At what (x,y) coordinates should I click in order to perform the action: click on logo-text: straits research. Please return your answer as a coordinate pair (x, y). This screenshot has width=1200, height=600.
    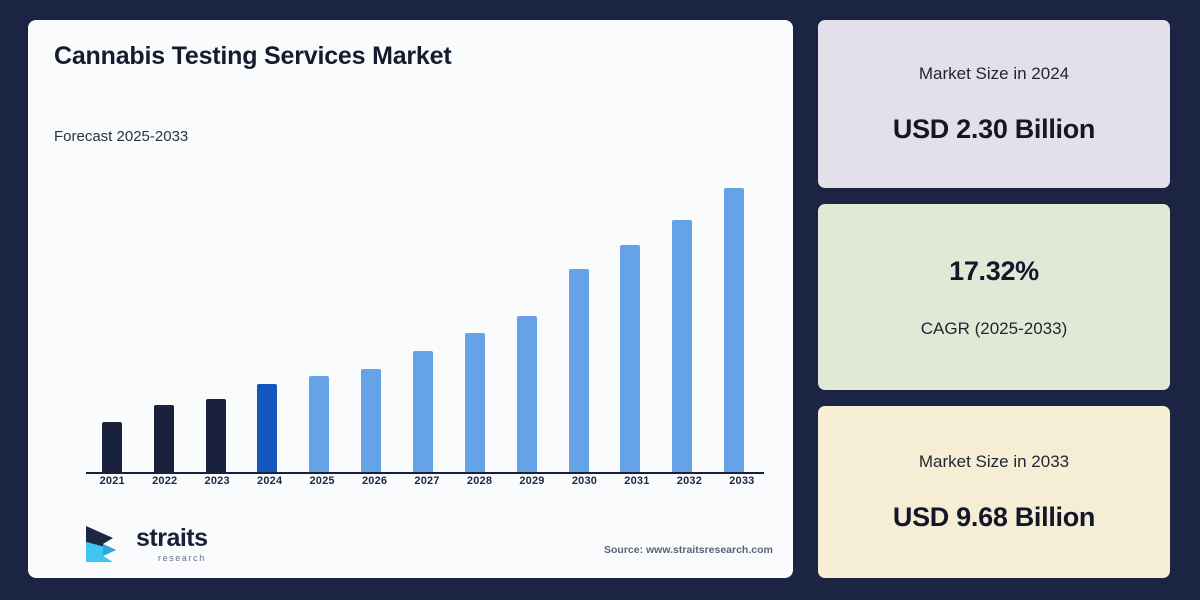
    Looking at the image, I should click on (172, 543).